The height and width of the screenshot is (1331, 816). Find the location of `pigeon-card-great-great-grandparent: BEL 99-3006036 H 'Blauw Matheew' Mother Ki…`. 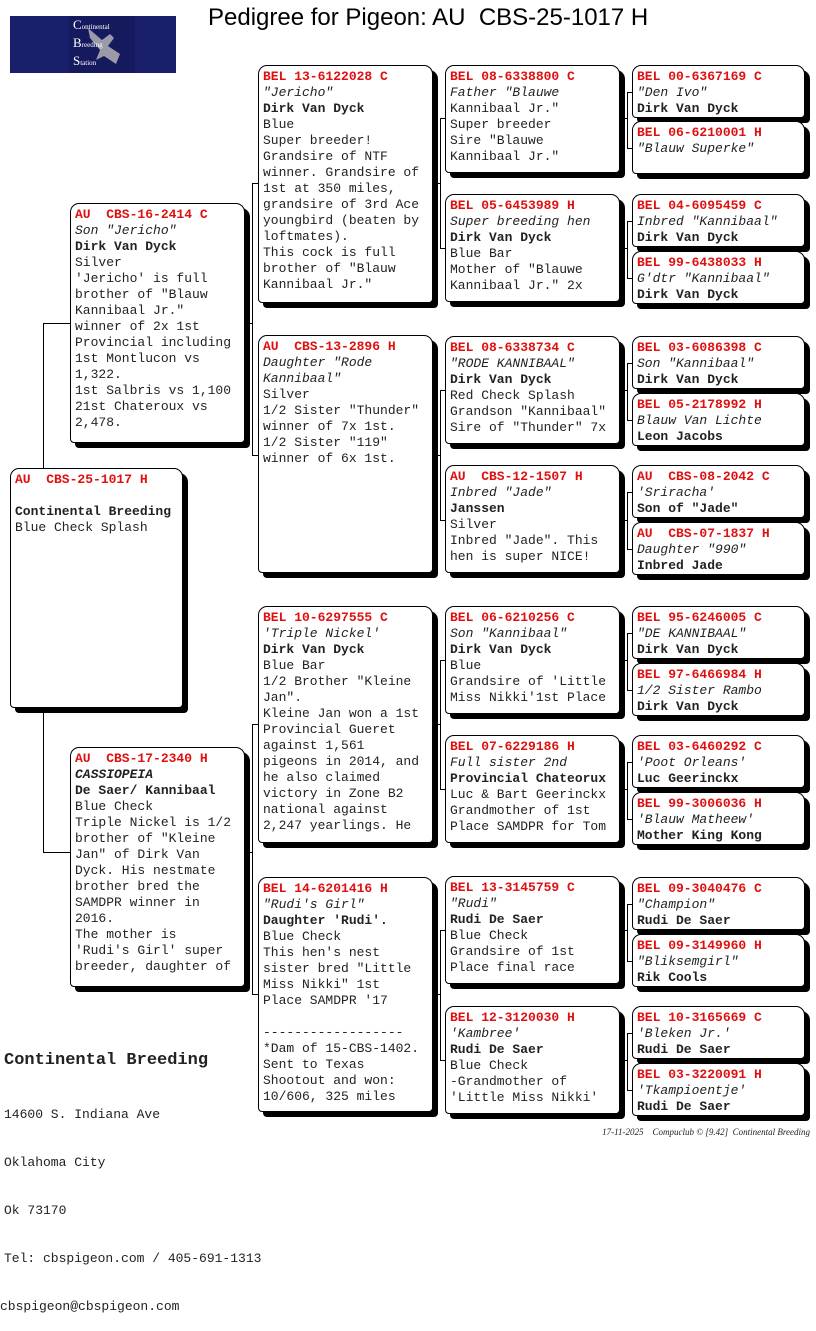

pigeon-card-great-great-grandparent: BEL 99-3006036 H 'Blauw Matheew' Mother Ki… is located at coordinates (718, 818).